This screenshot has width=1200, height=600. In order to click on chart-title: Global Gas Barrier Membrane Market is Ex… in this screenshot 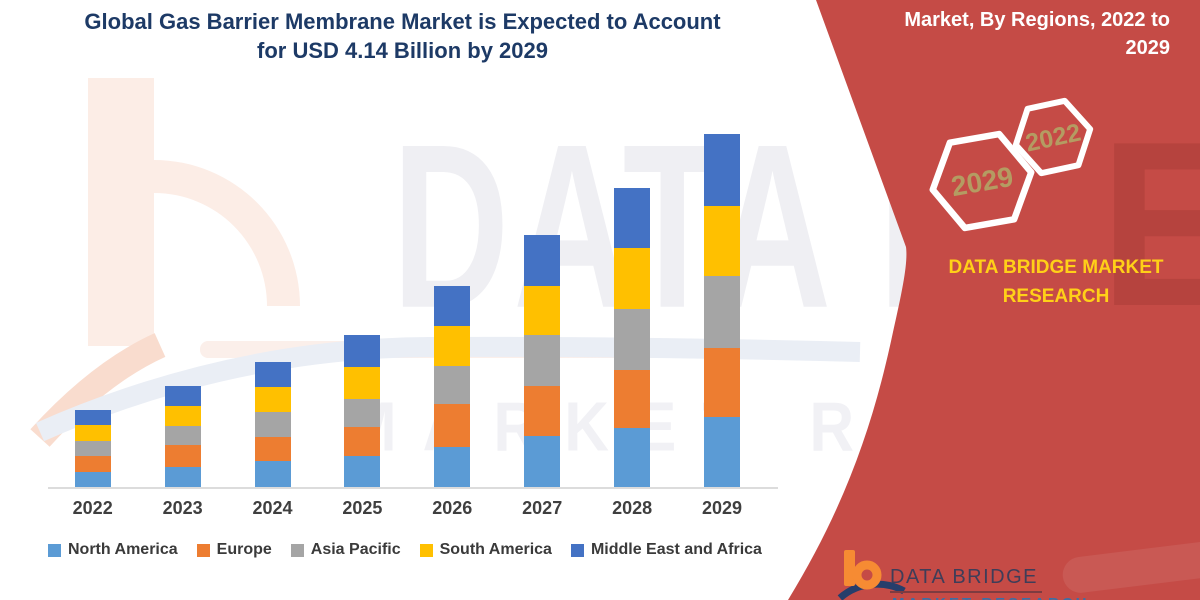, I will do `click(402, 36)`.